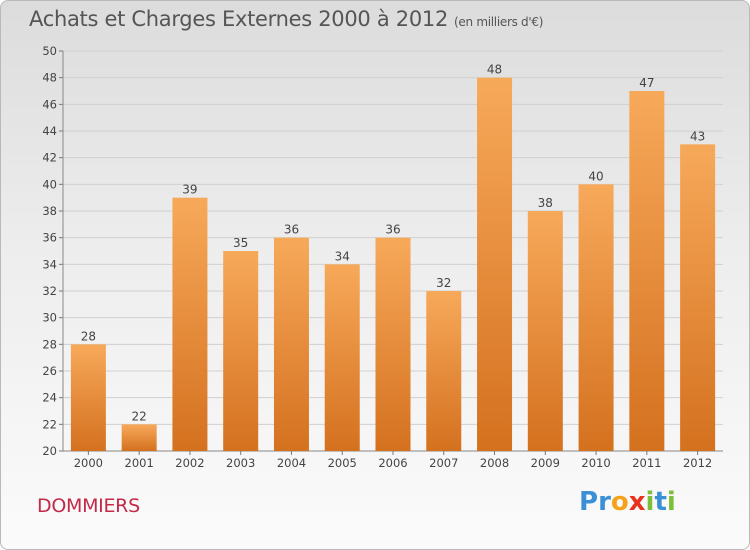 The height and width of the screenshot is (550, 750). I want to click on bar-2007, so click(444, 371).